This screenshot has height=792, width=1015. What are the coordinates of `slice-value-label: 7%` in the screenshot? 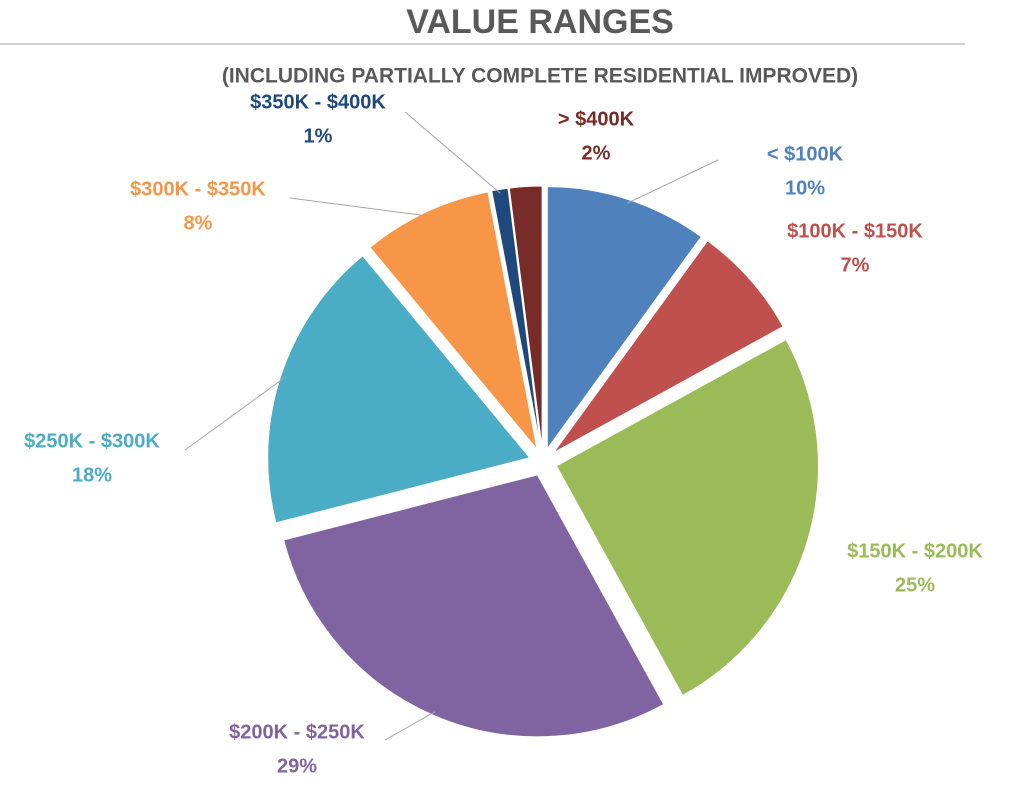 It's located at (855, 265).